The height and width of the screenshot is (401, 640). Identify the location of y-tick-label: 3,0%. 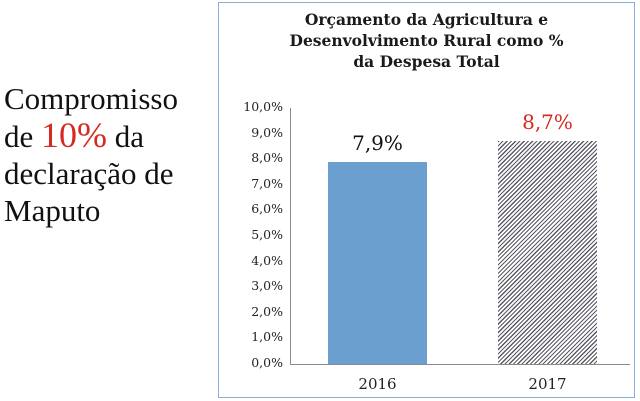
(267, 286).